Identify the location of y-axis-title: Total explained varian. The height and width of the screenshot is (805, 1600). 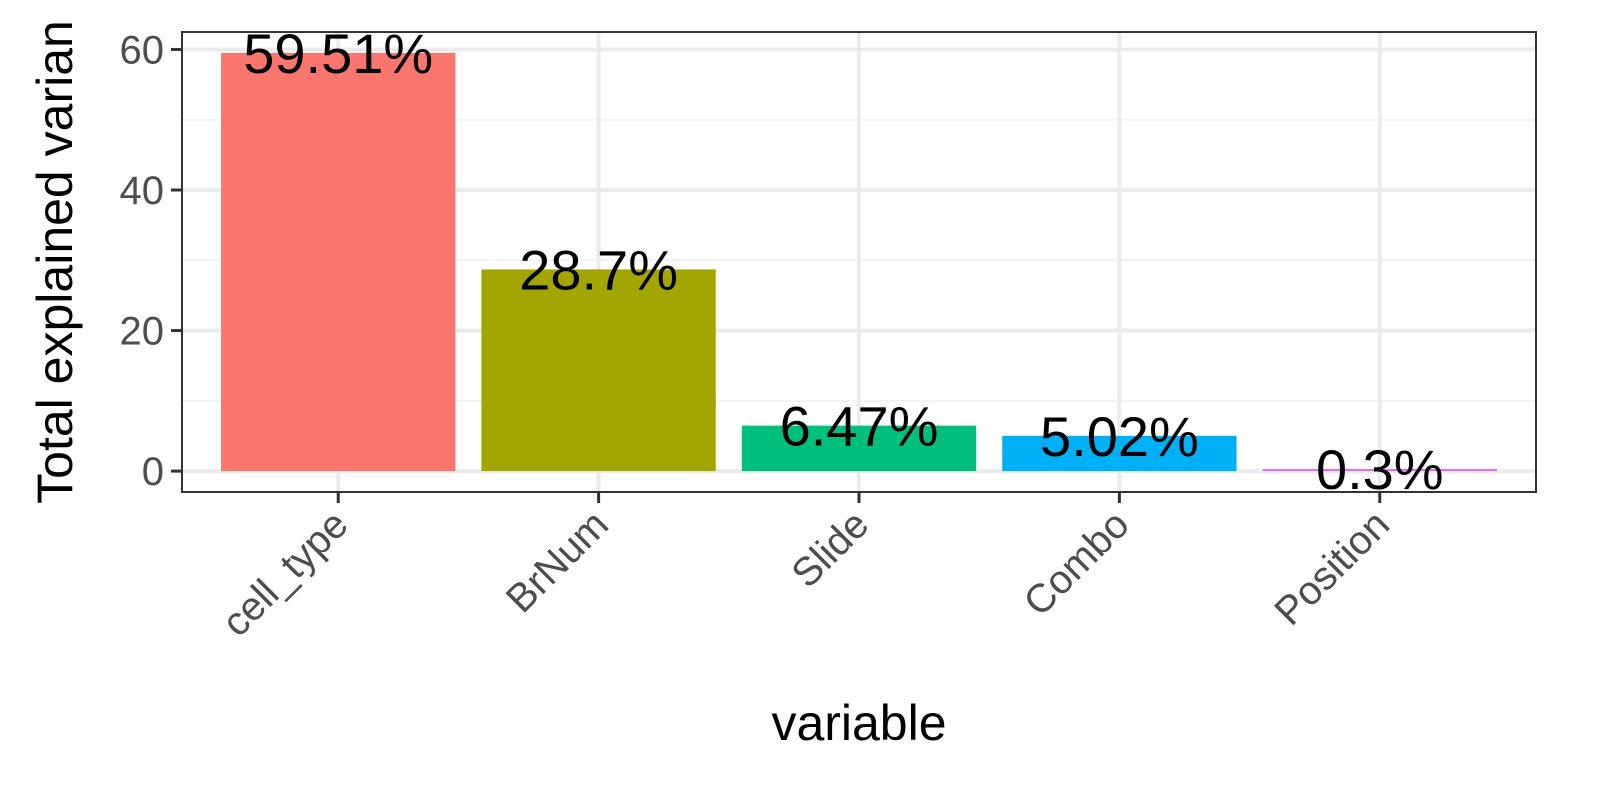
(55, 262).